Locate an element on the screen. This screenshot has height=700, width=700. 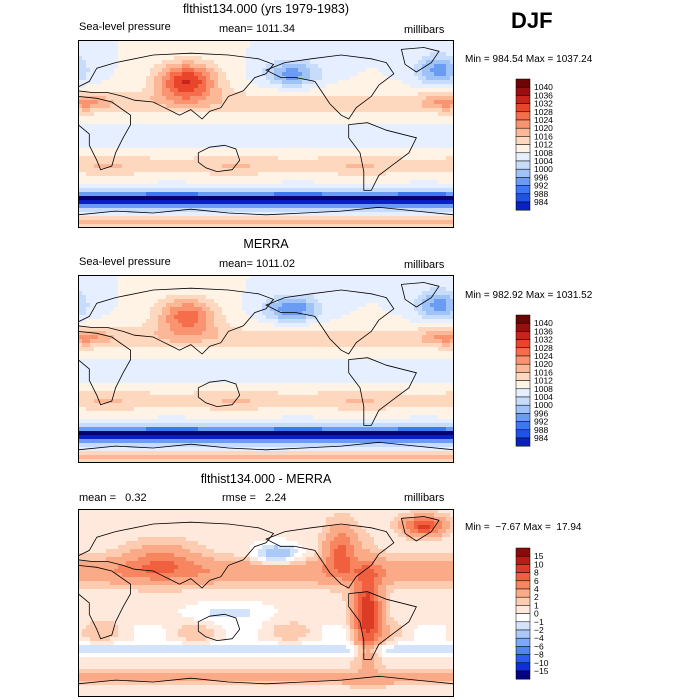
panel-2-colorbar-tick: 1008 is located at coordinates (543, 389).